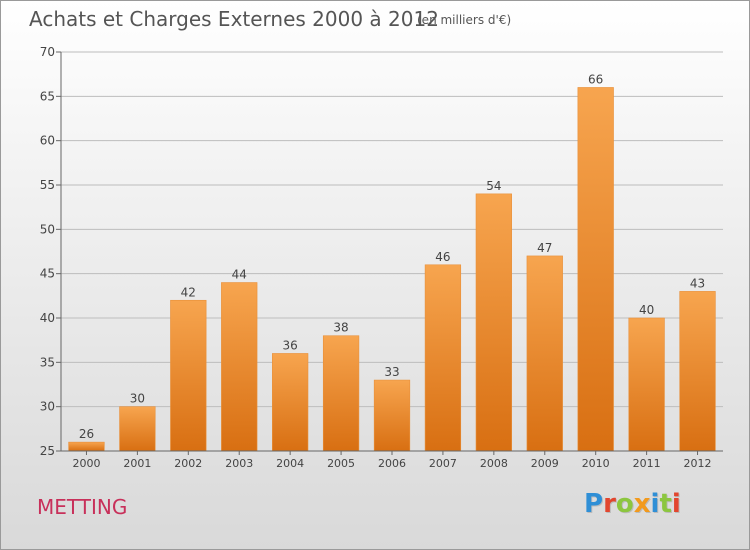 The image size is (750, 550). I want to click on logo-letter: r, so click(609, 504).